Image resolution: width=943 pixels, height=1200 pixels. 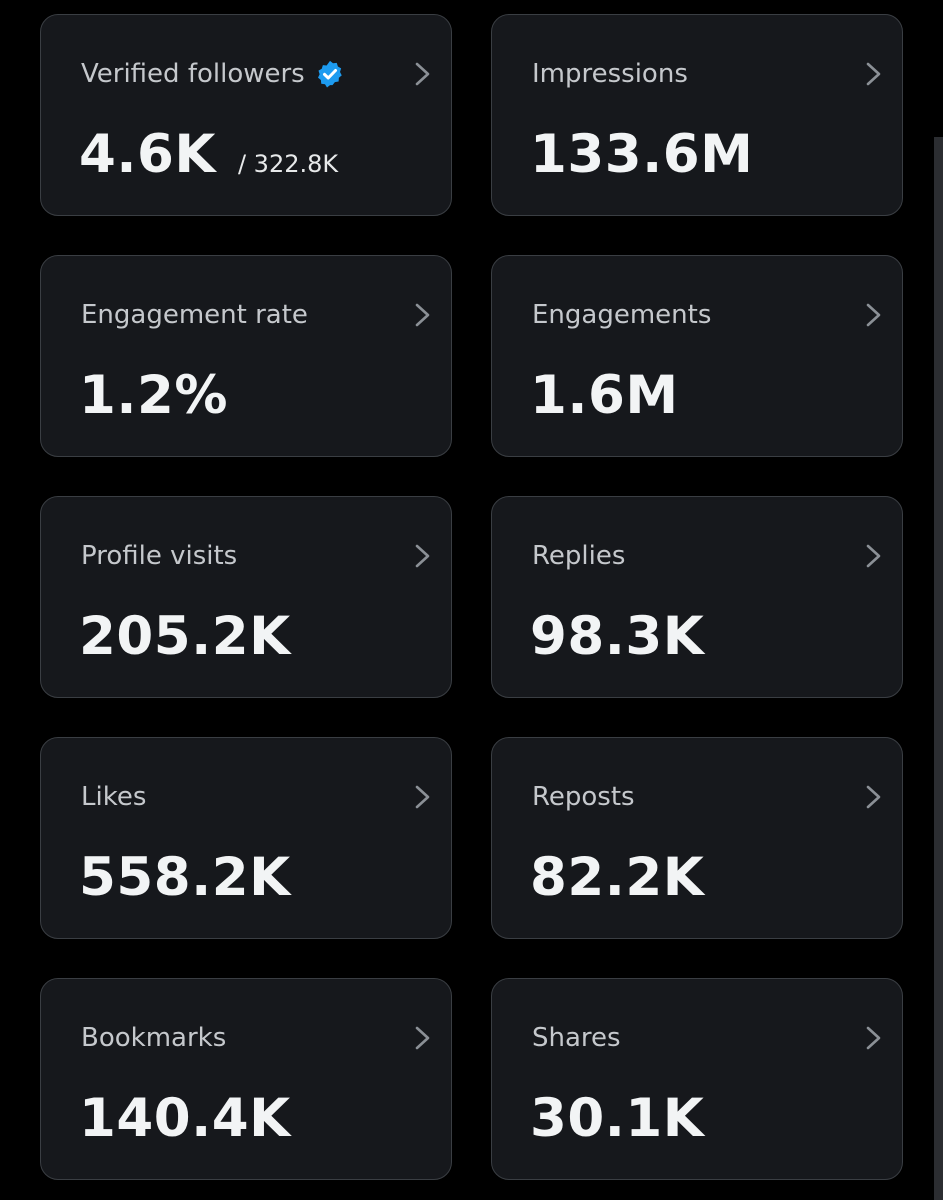 I want to click on card-header: Shares, so click(x=576, y=1038).